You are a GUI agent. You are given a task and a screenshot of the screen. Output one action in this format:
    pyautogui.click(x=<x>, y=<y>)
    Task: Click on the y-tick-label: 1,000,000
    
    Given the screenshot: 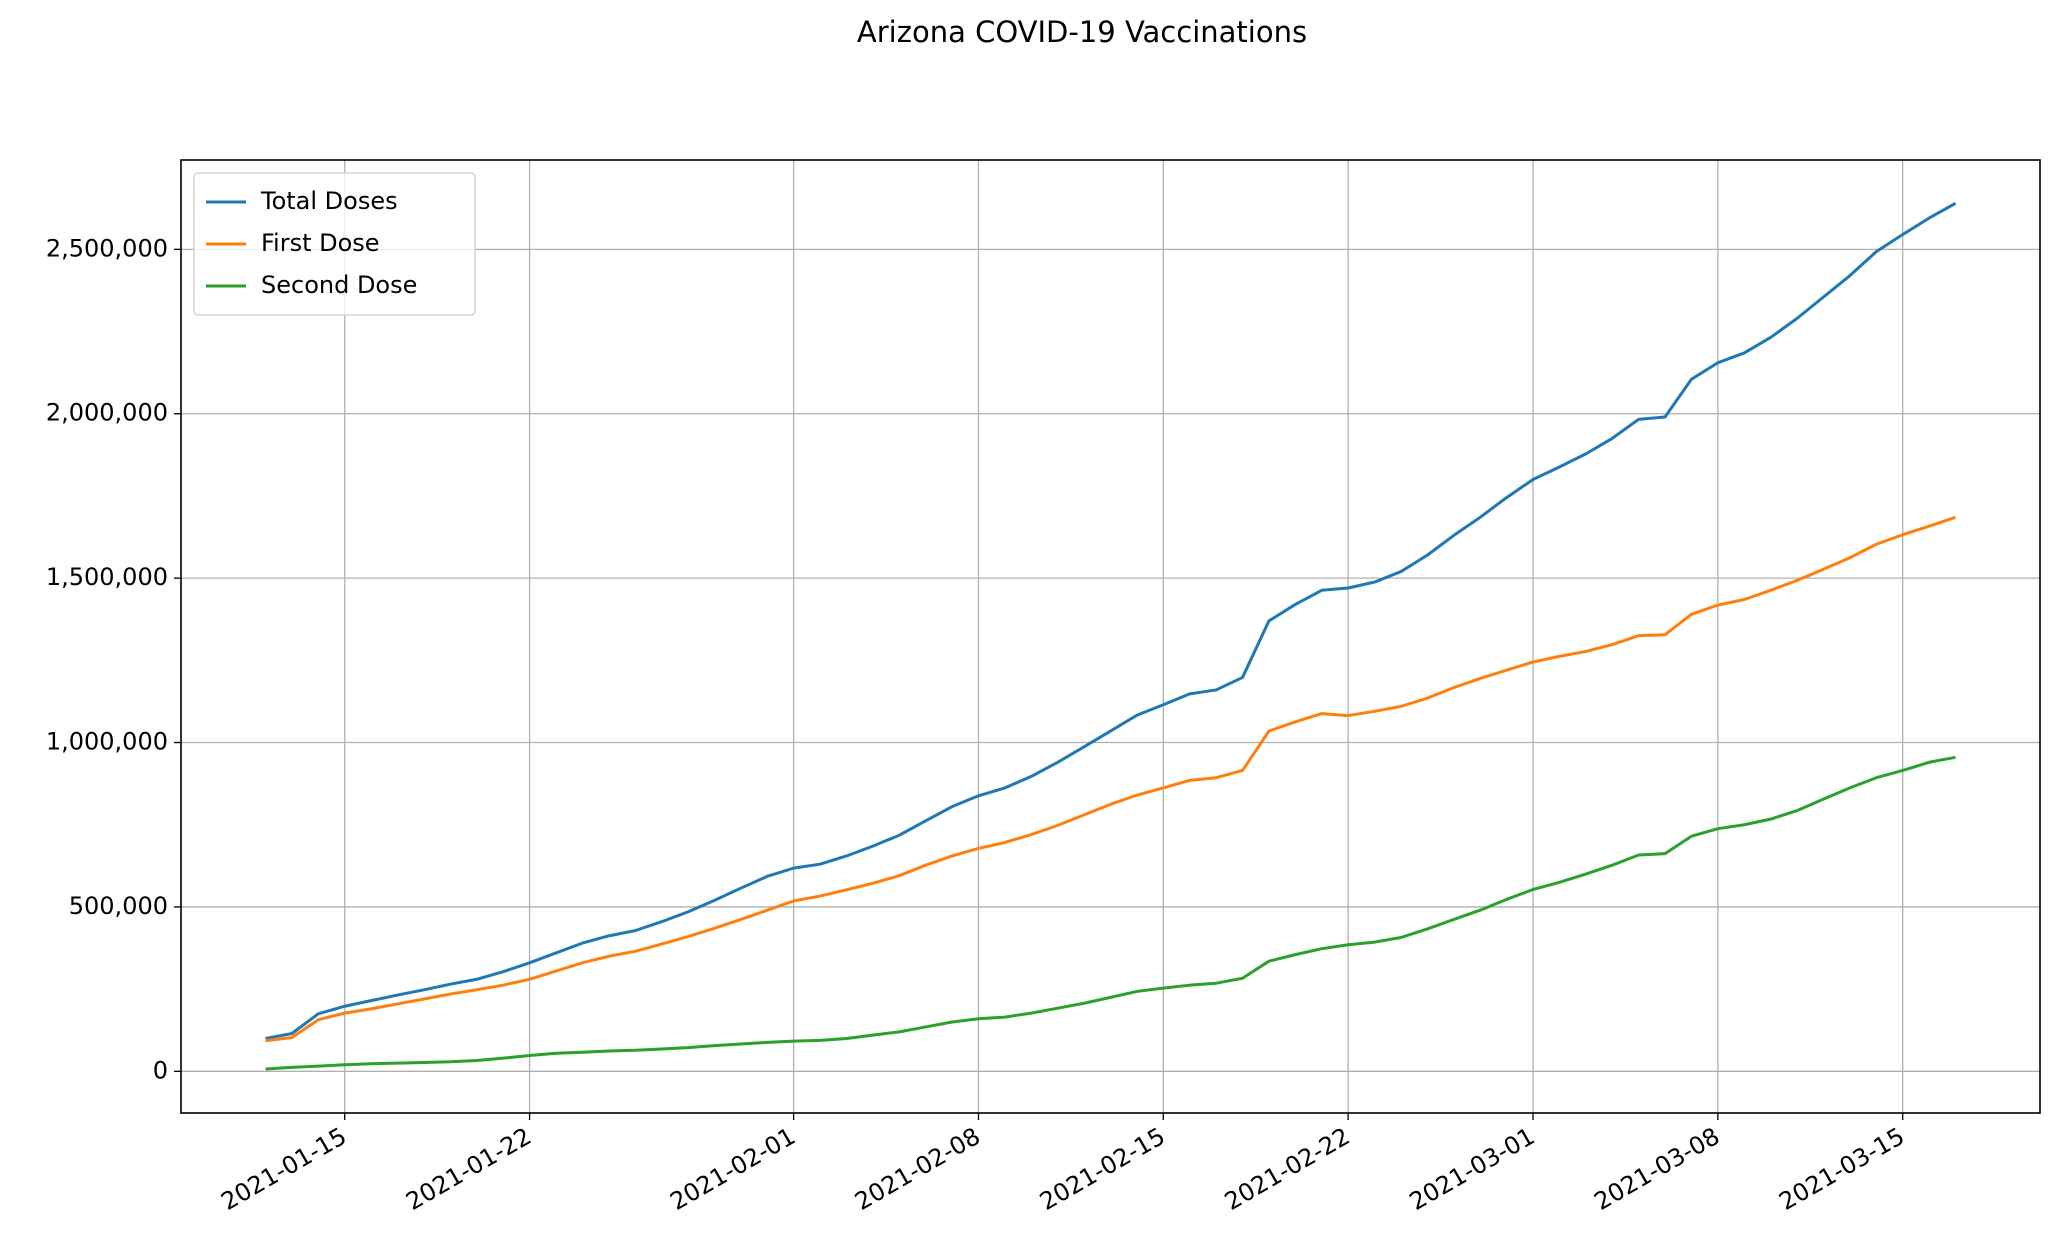 What is the action you would take?
    pyautogui.click(x=107, y=742)
    